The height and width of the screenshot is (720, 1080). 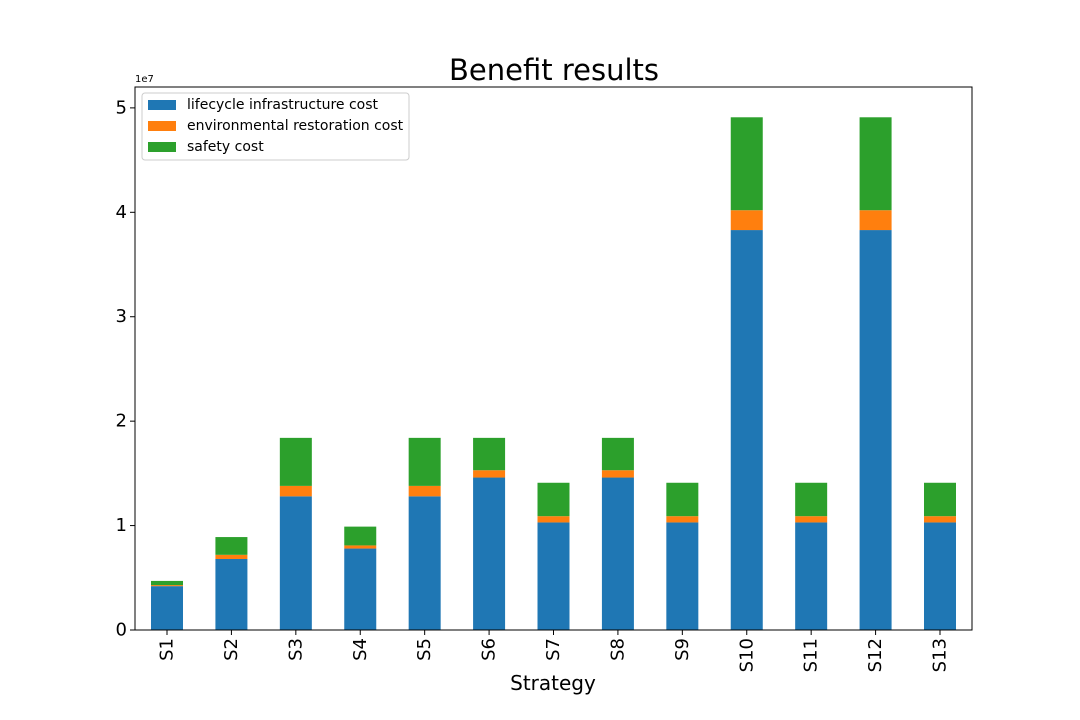 I want to click on x-tick-label: S7, so click(x=553, y=649).